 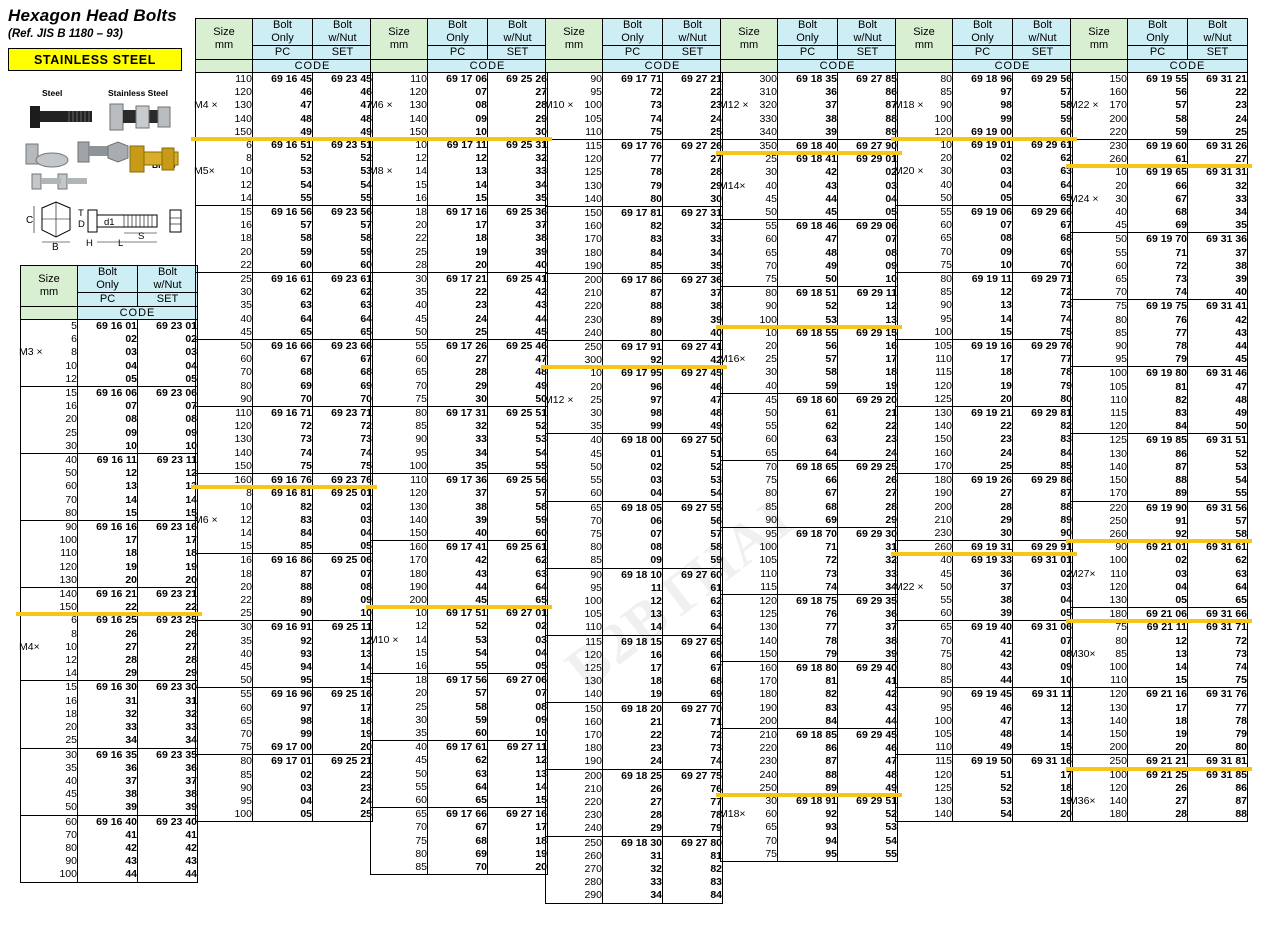 I want to click on cell-size: 20, so click(x=49, y=420).